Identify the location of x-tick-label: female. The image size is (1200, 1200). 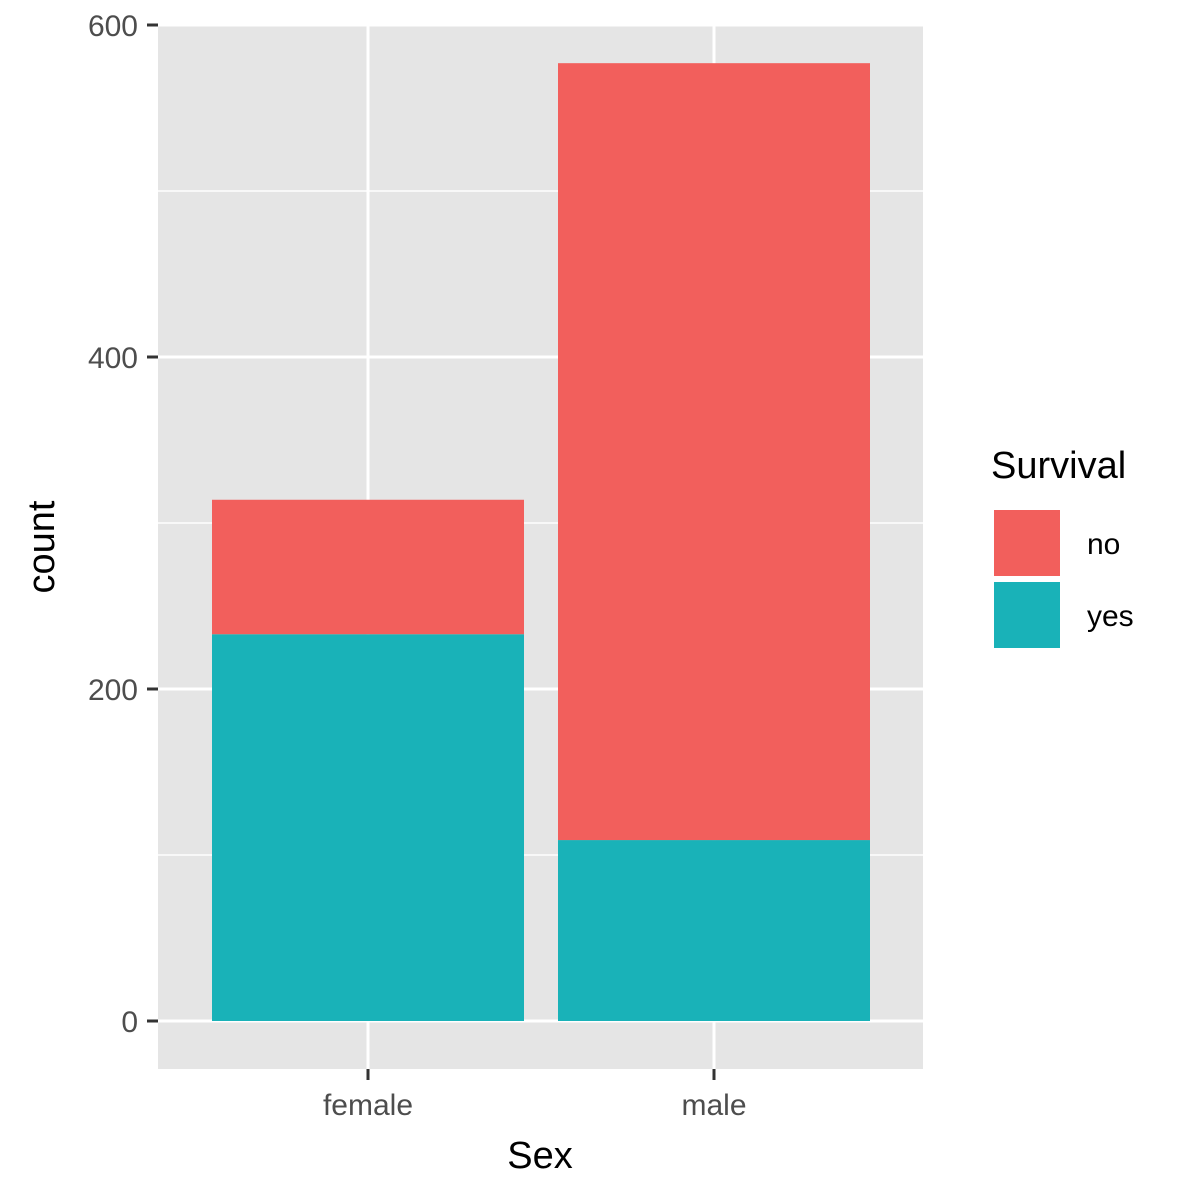
(368, 1105).